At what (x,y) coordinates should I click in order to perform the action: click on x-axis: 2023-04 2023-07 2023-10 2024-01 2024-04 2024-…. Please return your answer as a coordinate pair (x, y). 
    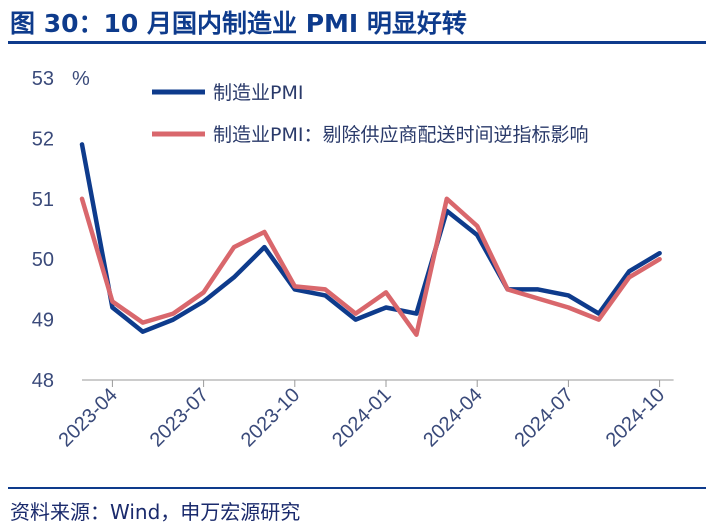
    Looking at the image, I should click on (364, 415).